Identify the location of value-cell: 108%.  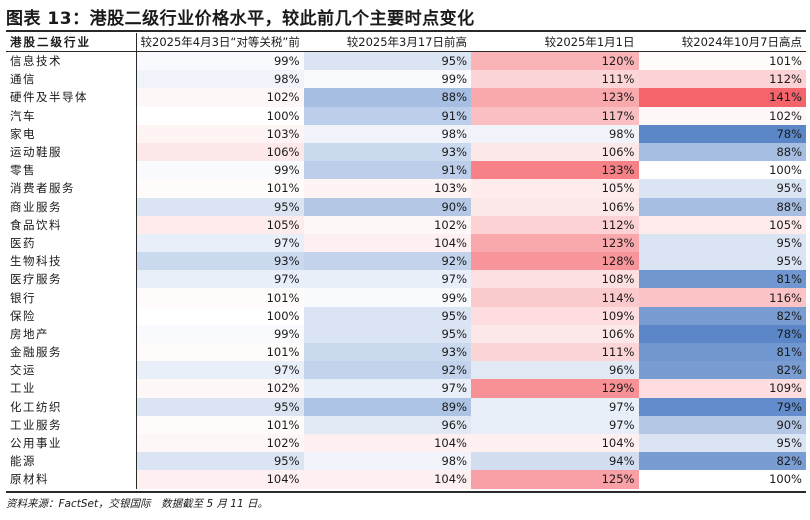
(555, 279).